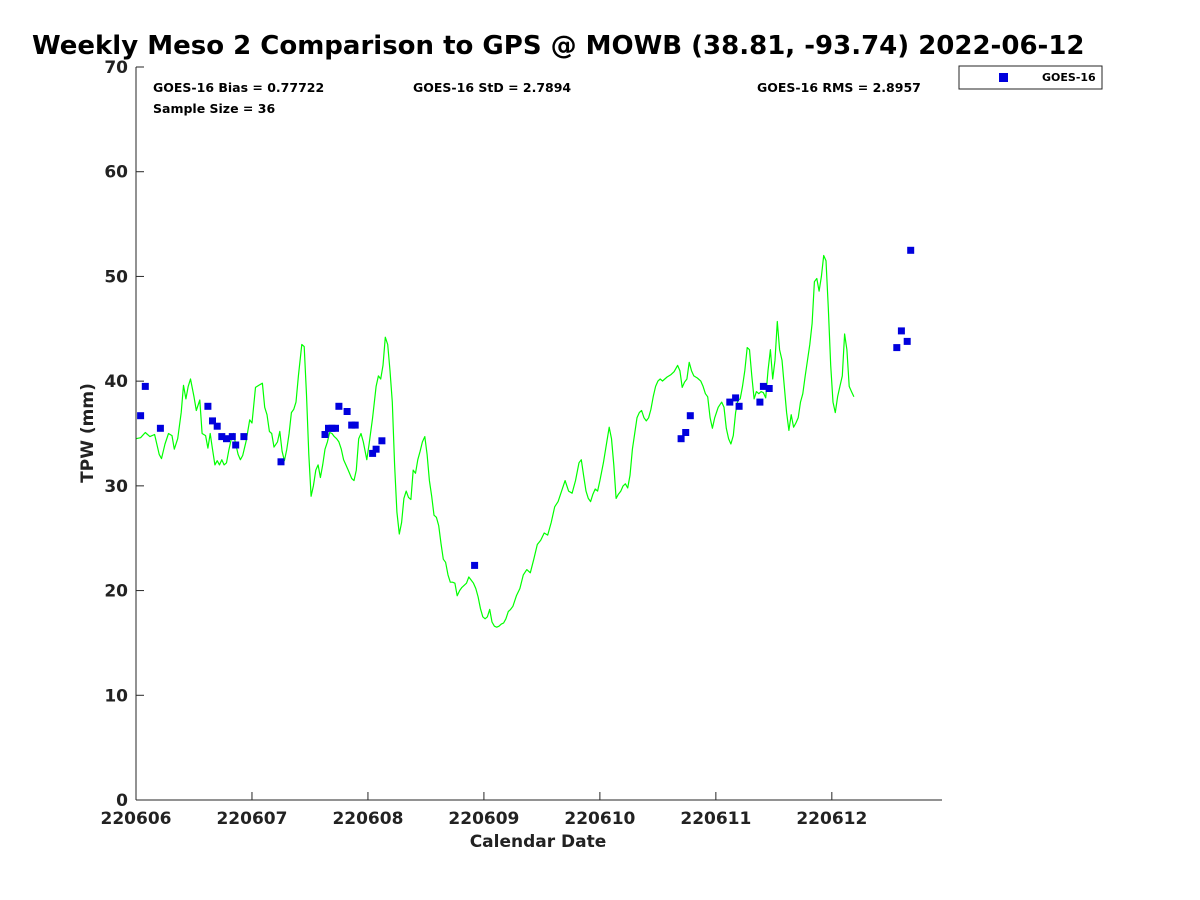  Describe the element at coordinates (831, 819) in the screenshot. I see `x-tick-label: 220612` at that location.